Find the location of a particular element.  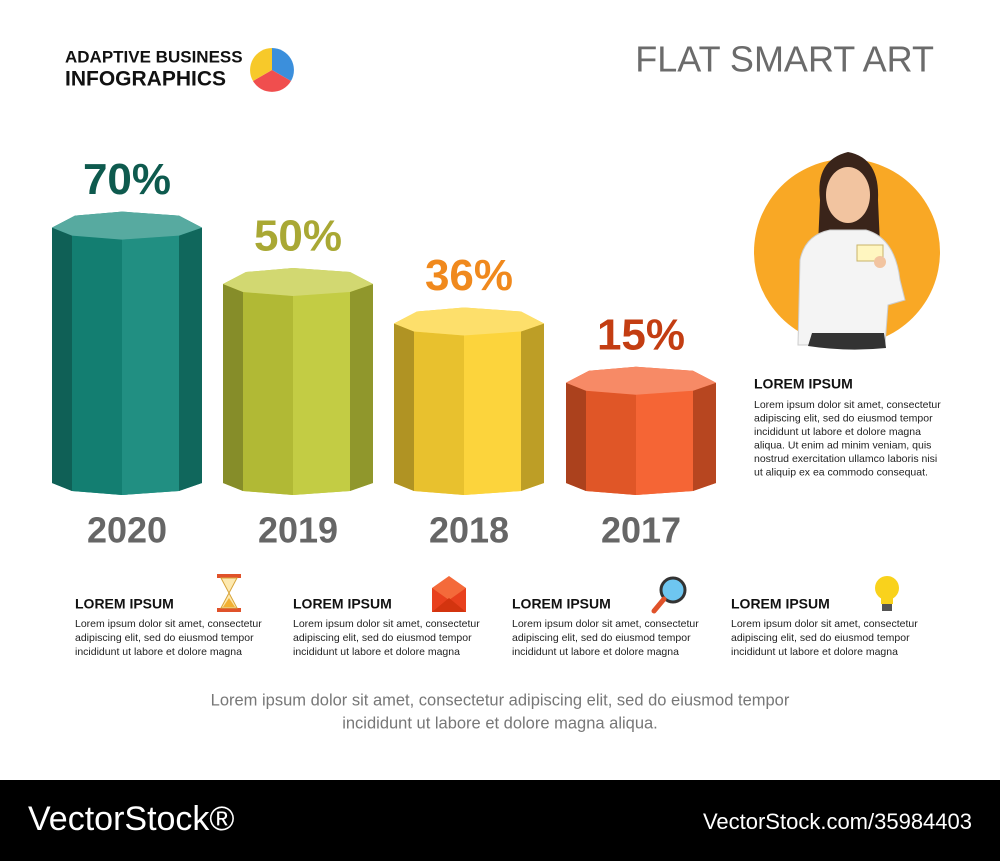

icon-bulb is located at coordinates (887, 593).